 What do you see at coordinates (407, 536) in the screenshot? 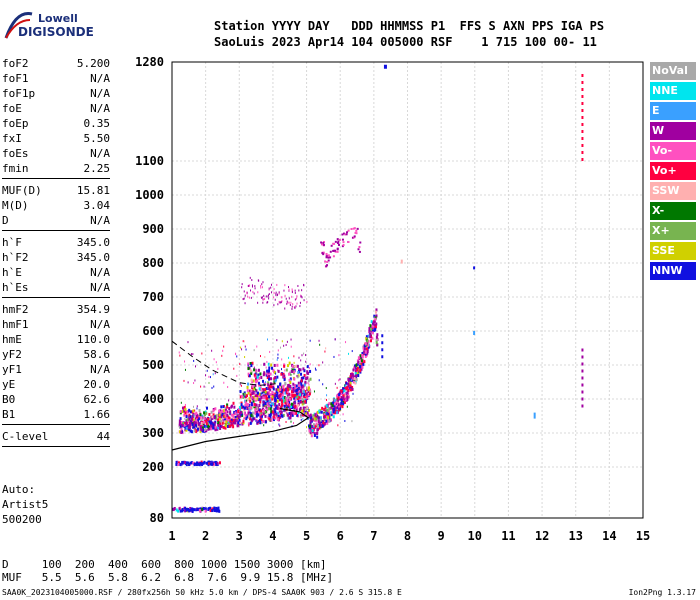
I see `x-tick-label: 8` at bounding box center [407, 536].